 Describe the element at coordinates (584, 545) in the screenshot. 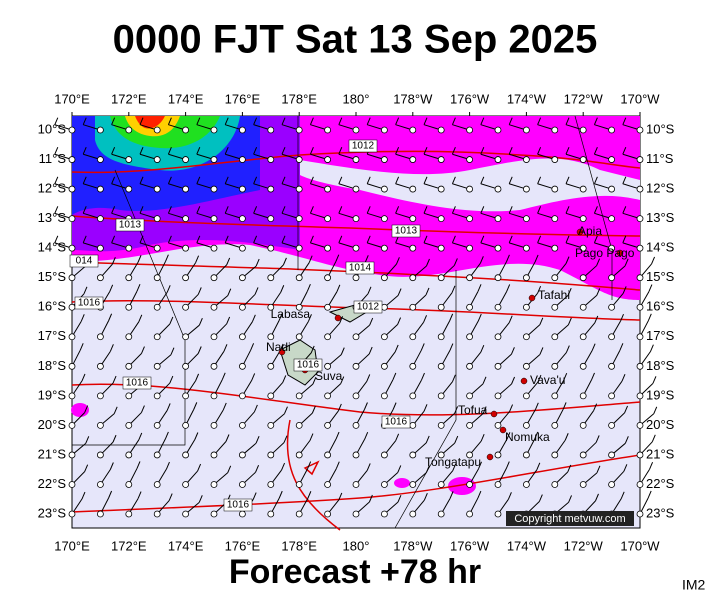

I see `lon-label-bottom: 172°W` at that location.